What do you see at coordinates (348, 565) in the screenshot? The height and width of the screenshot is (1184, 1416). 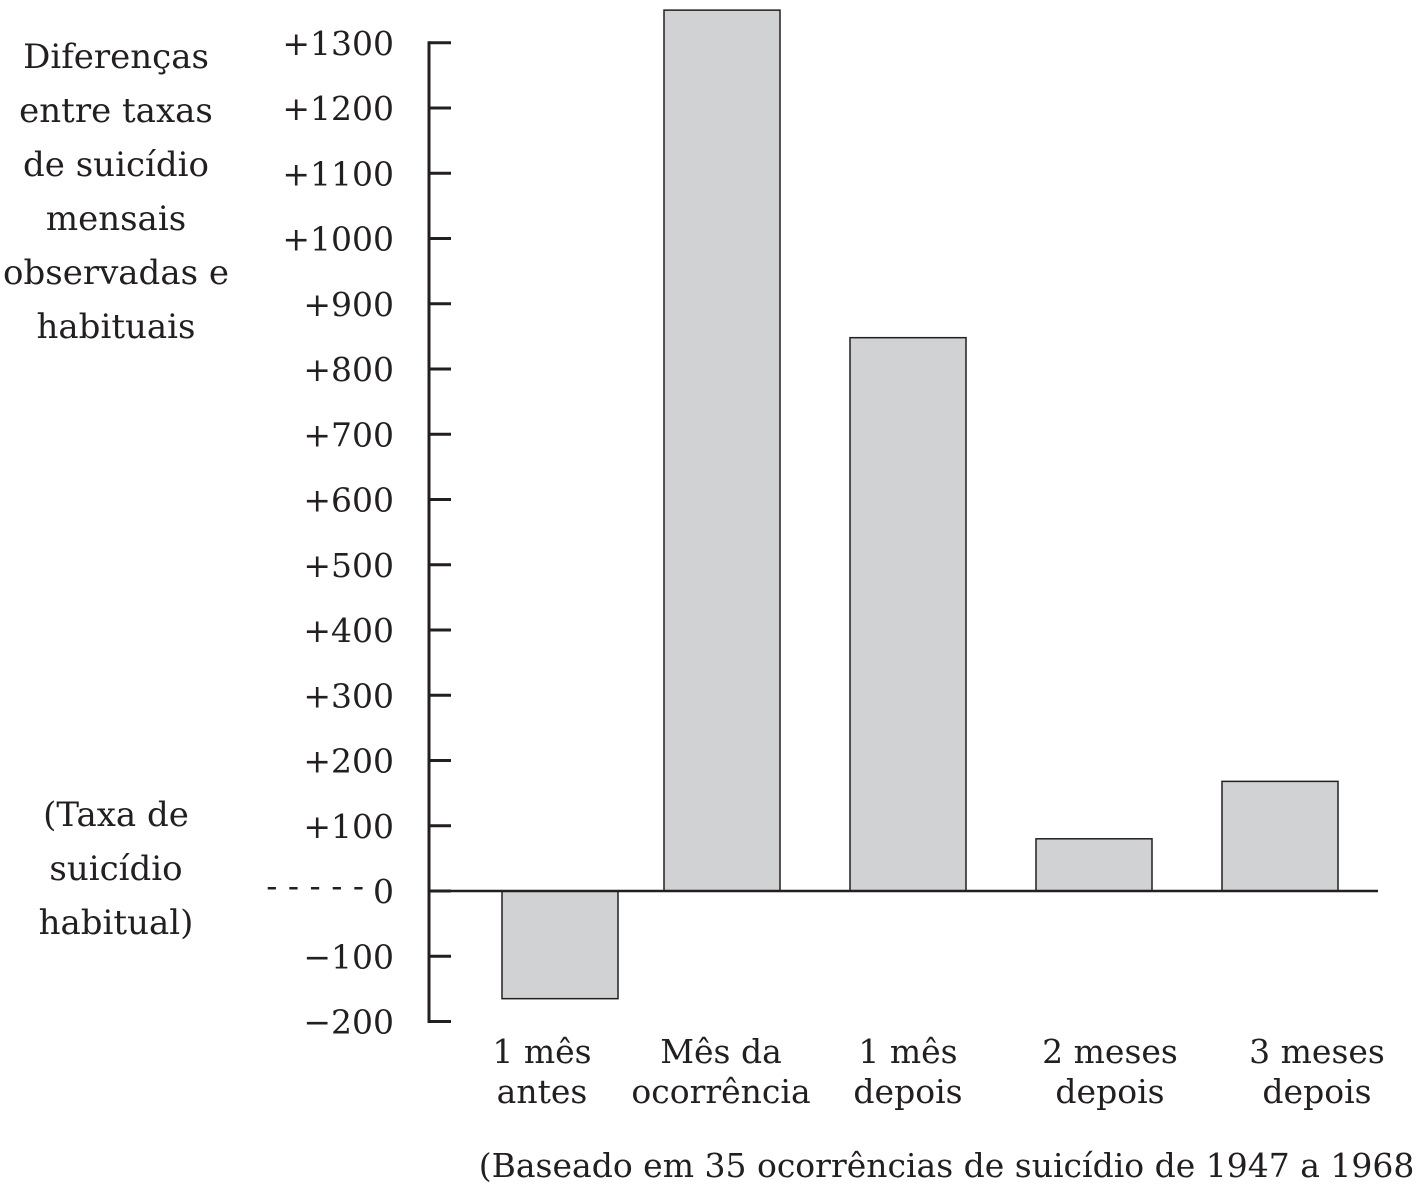 I see `y-tick-label: +500` at bounding box center [348, 565].